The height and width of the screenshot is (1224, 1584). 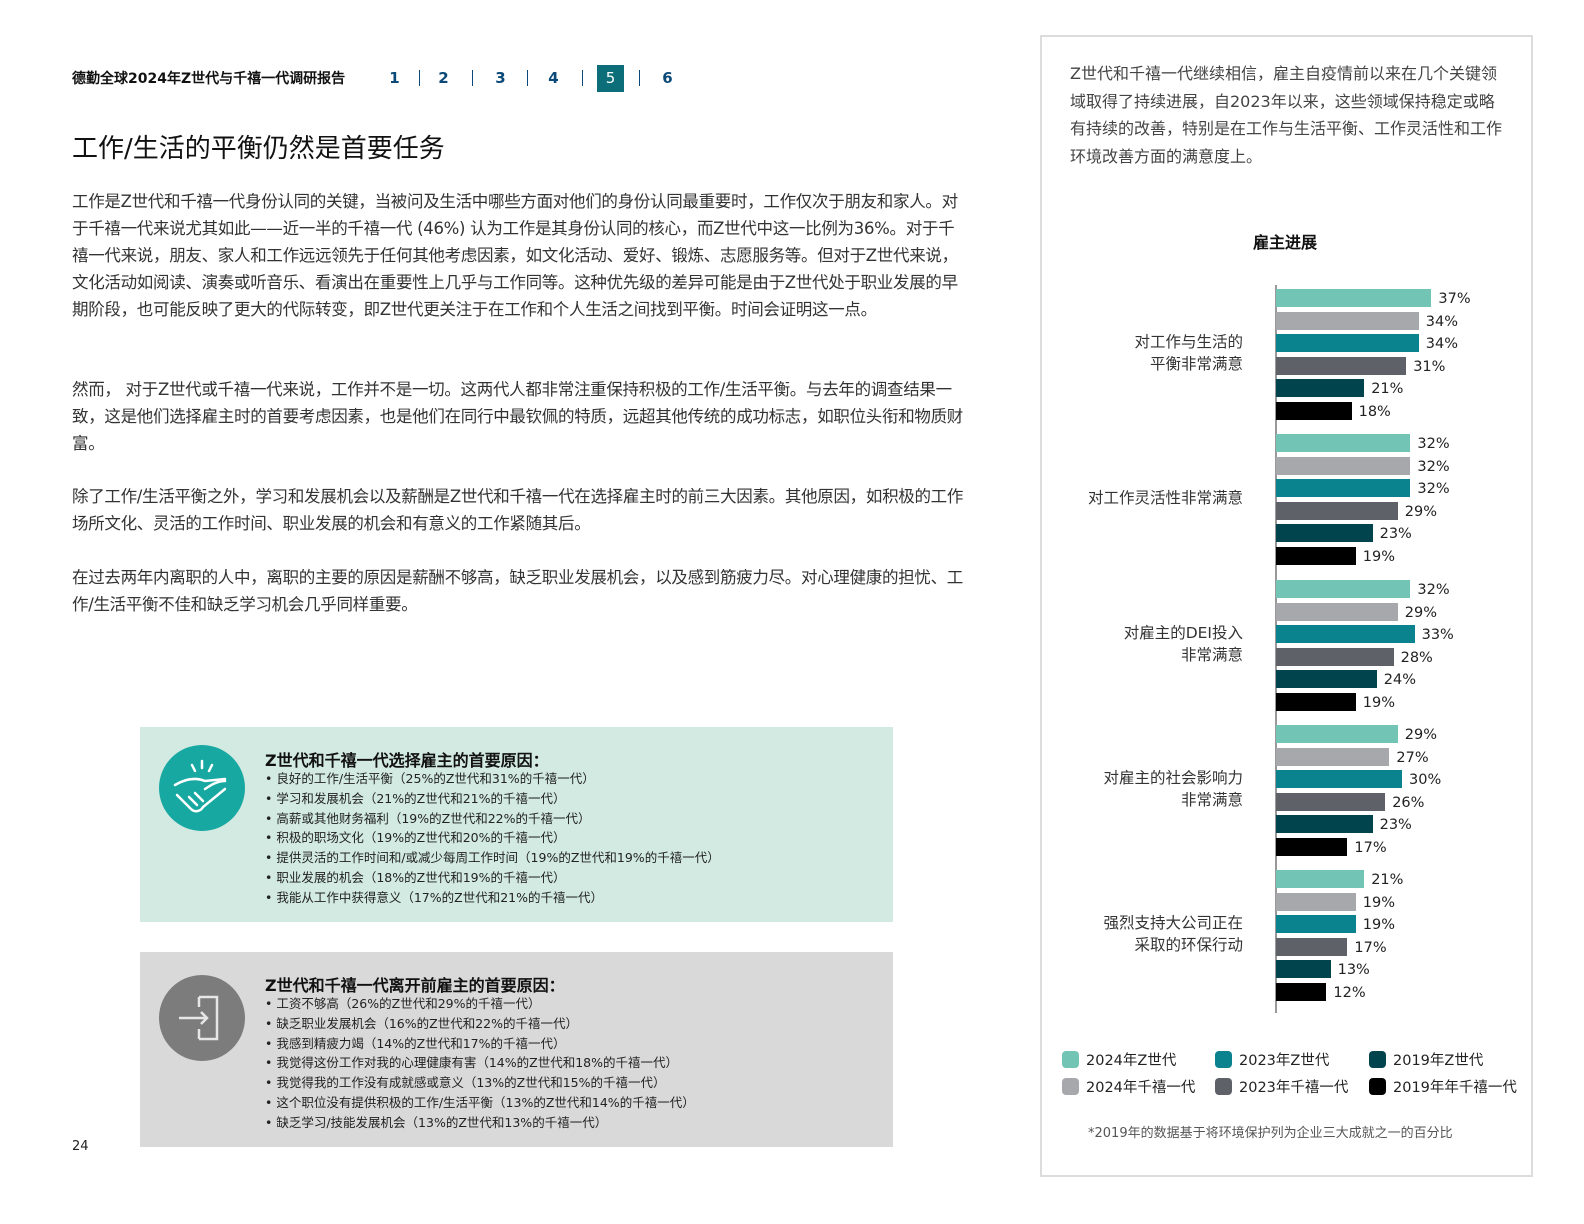 What do you see at coordinates (434, 897) in the screenshot?
I see `list-item: • 我能从工作中获得意义（17%的Z世代和21%的千禧一代）` at bounding box center [434, 897].